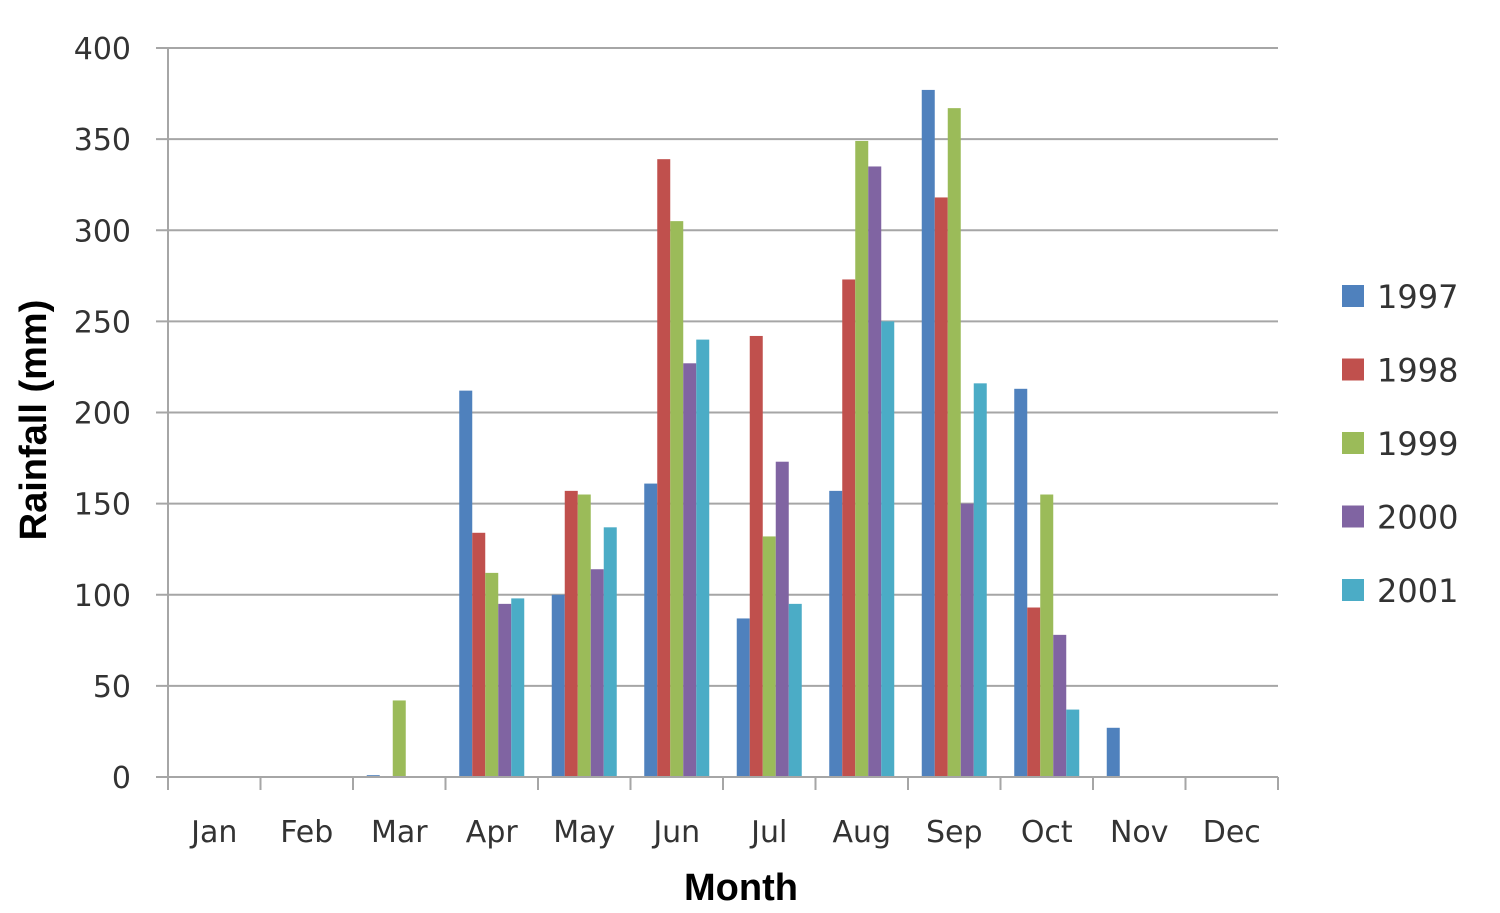 The height and width of the screenshot is (913, 1500). Describe the element at coordinates (795, 690) in the screenshot. I see `bar-2001-Jul` at that location.